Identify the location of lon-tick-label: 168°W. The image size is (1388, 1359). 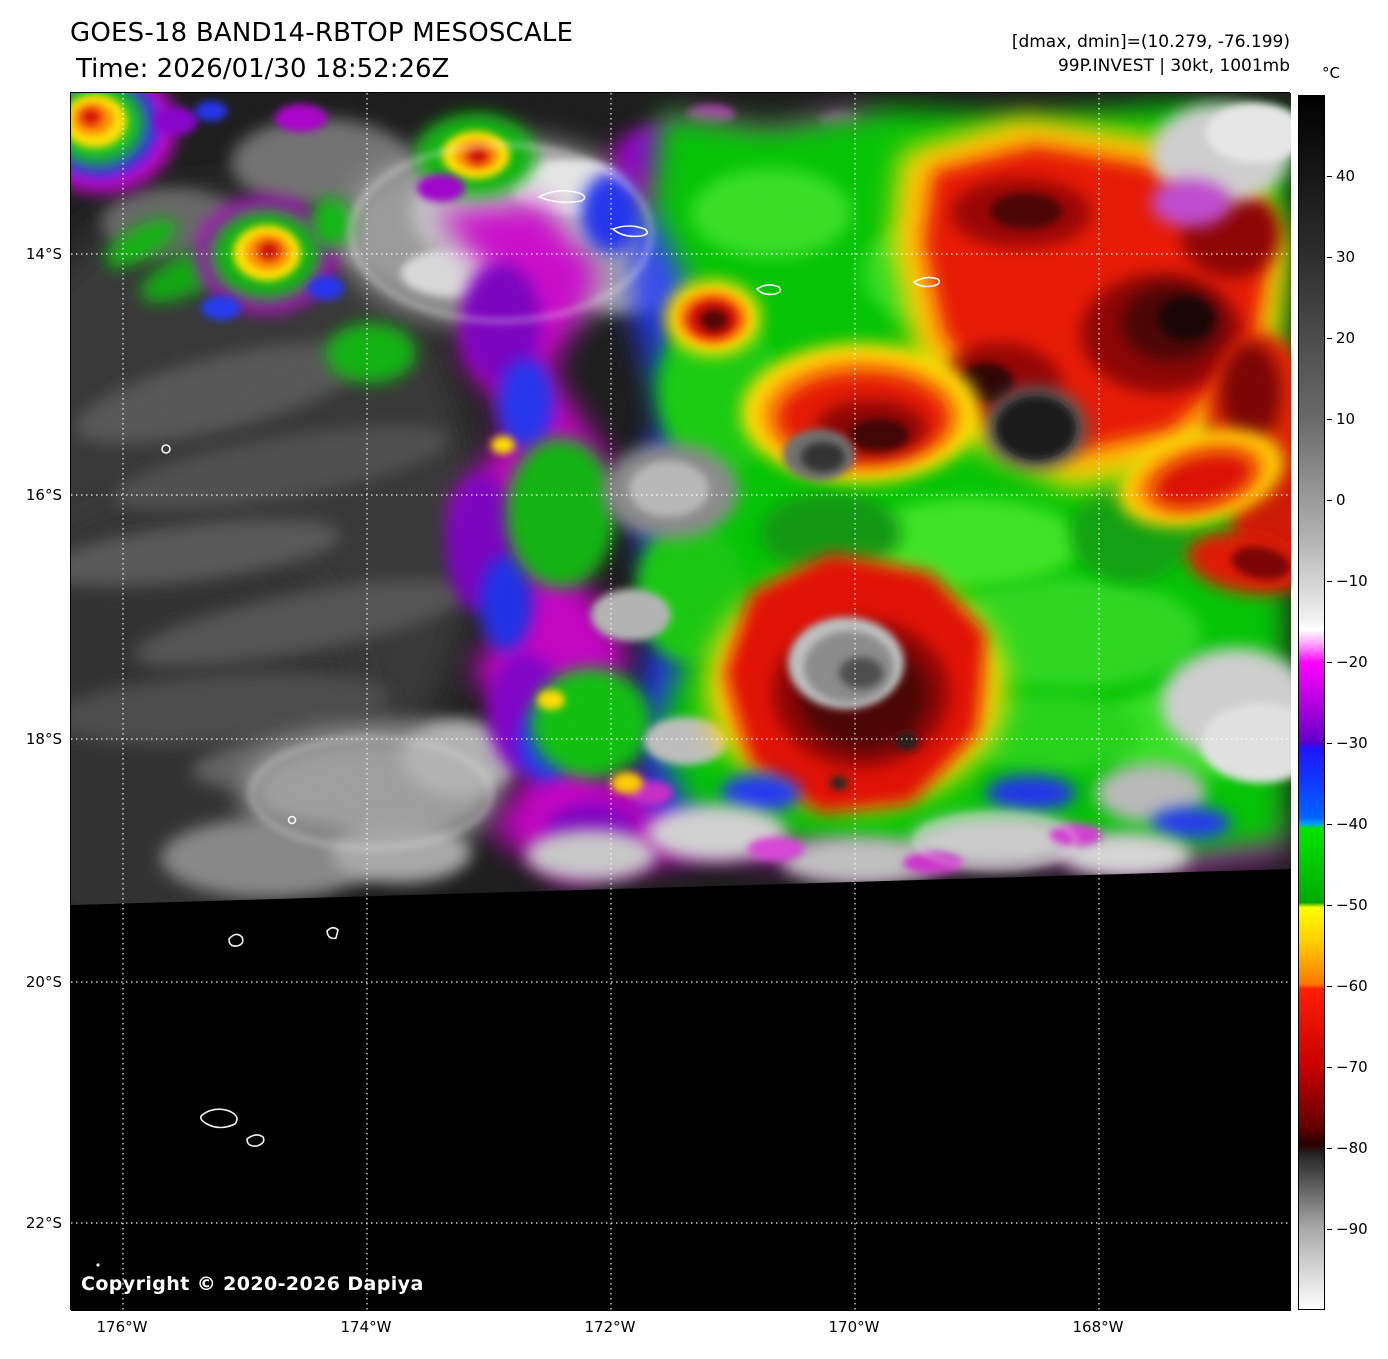
(1098, 1327).